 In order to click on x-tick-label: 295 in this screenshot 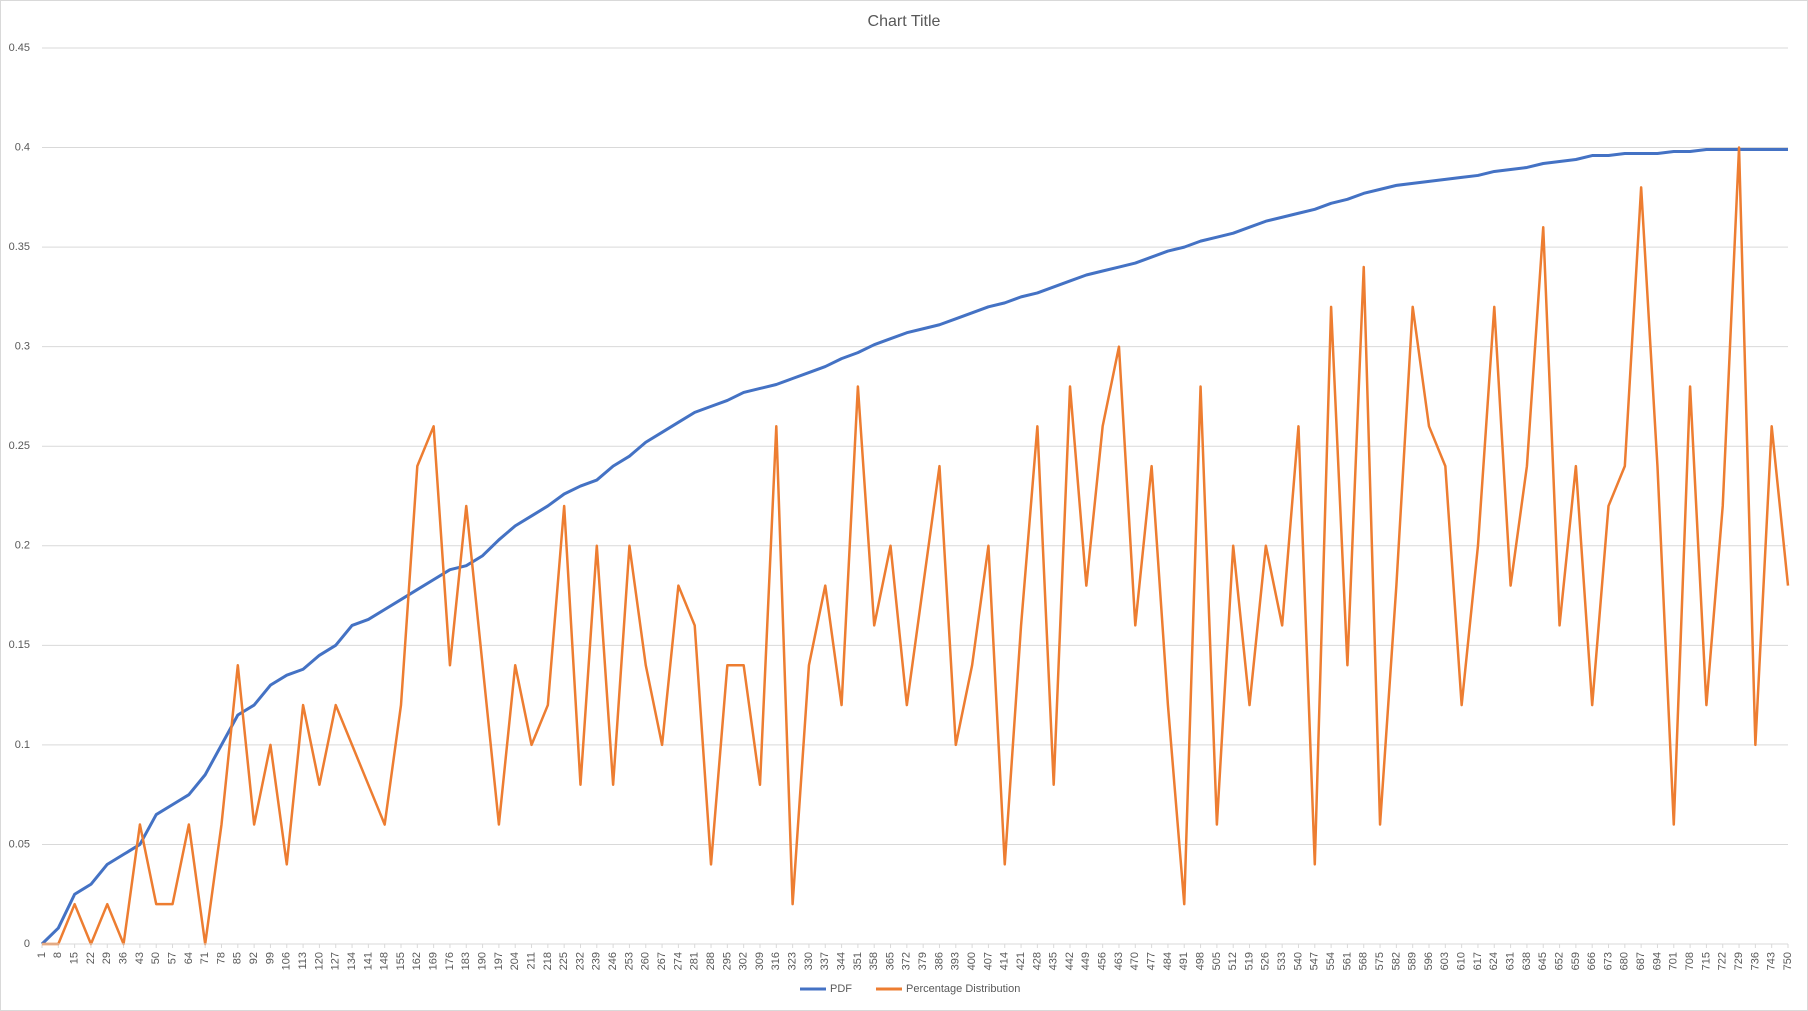, I will do `click(727, 961)`.